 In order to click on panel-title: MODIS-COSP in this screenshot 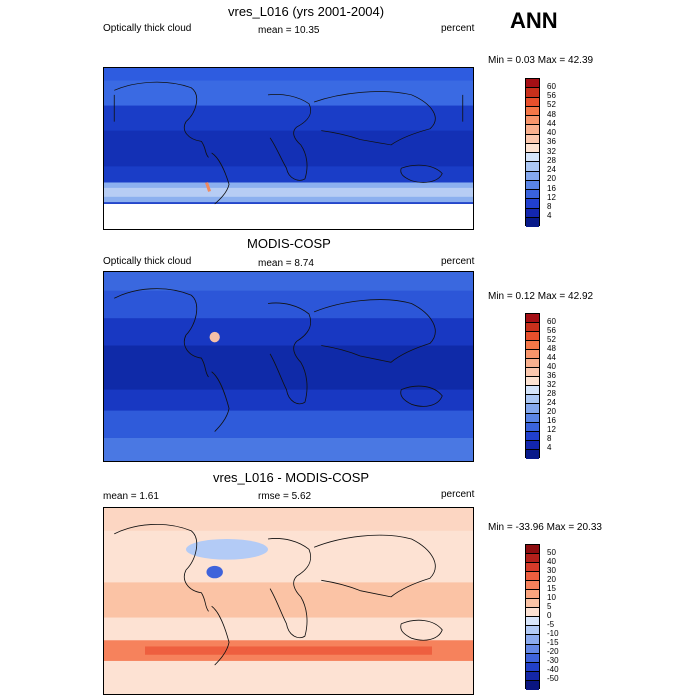, I will do `click(289, 243)`.